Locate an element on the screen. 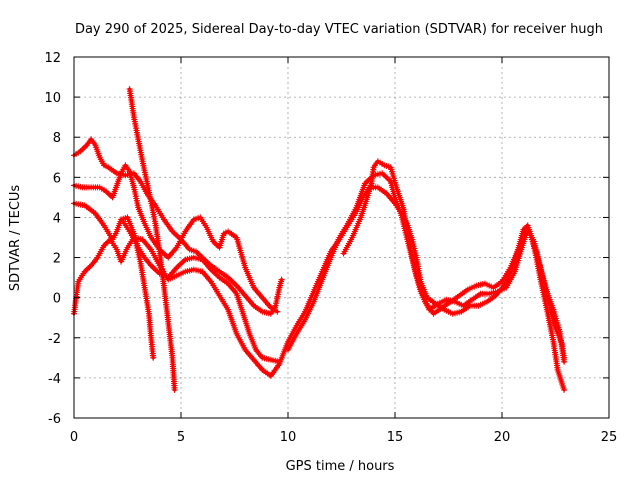  x-tick-label: 0 is located at coordinates (74, 437).